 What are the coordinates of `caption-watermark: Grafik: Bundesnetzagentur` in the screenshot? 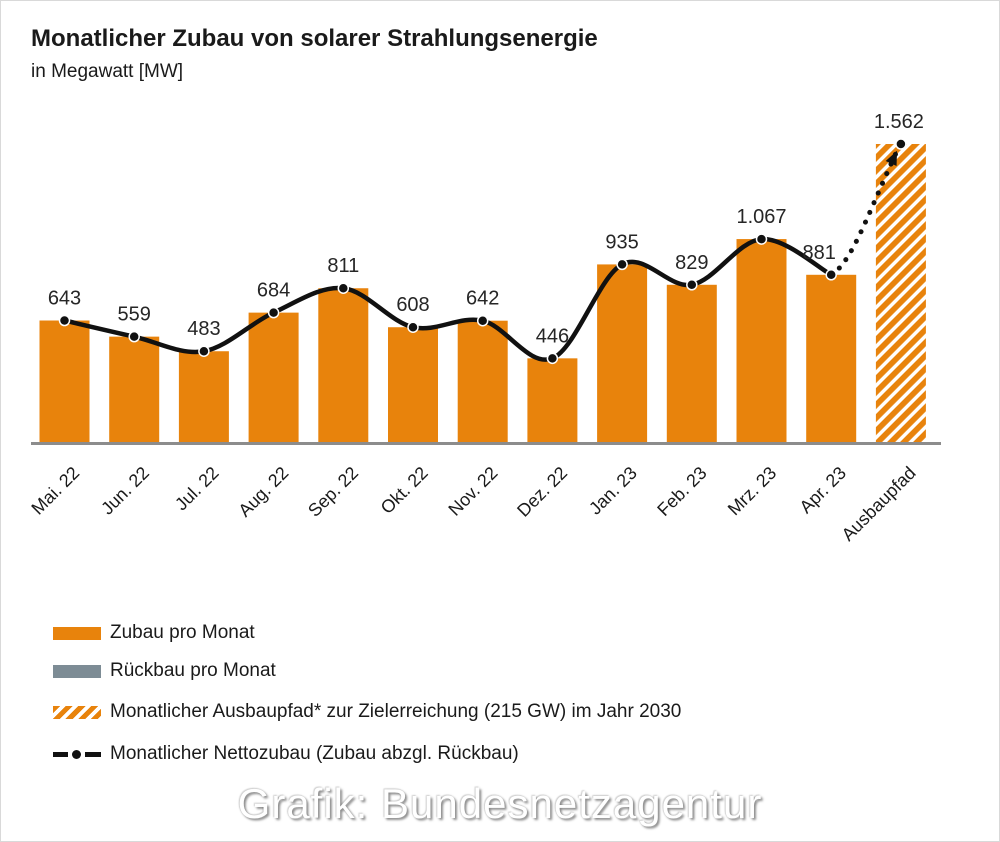 It's located at (500, 803).